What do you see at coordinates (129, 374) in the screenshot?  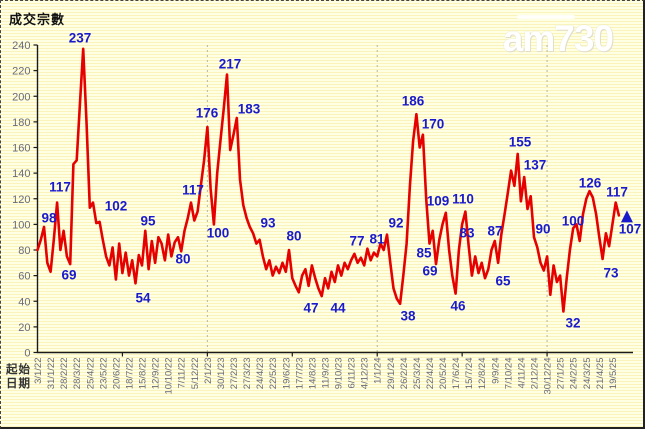 I see `x-tick-label: 18/7/22` at bounding box center [129, 374].